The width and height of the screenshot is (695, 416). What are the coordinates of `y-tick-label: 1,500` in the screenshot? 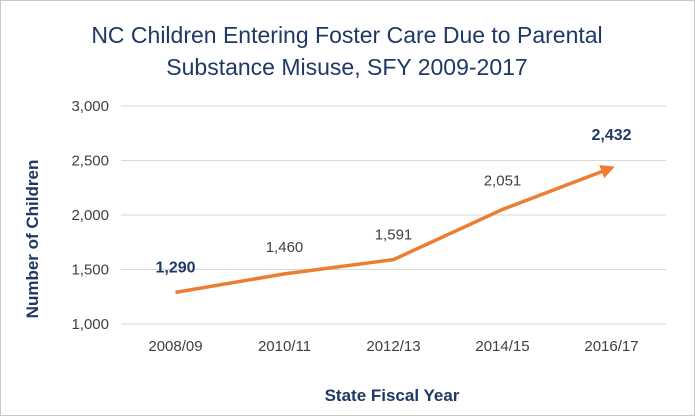 It's located at (90, 270).